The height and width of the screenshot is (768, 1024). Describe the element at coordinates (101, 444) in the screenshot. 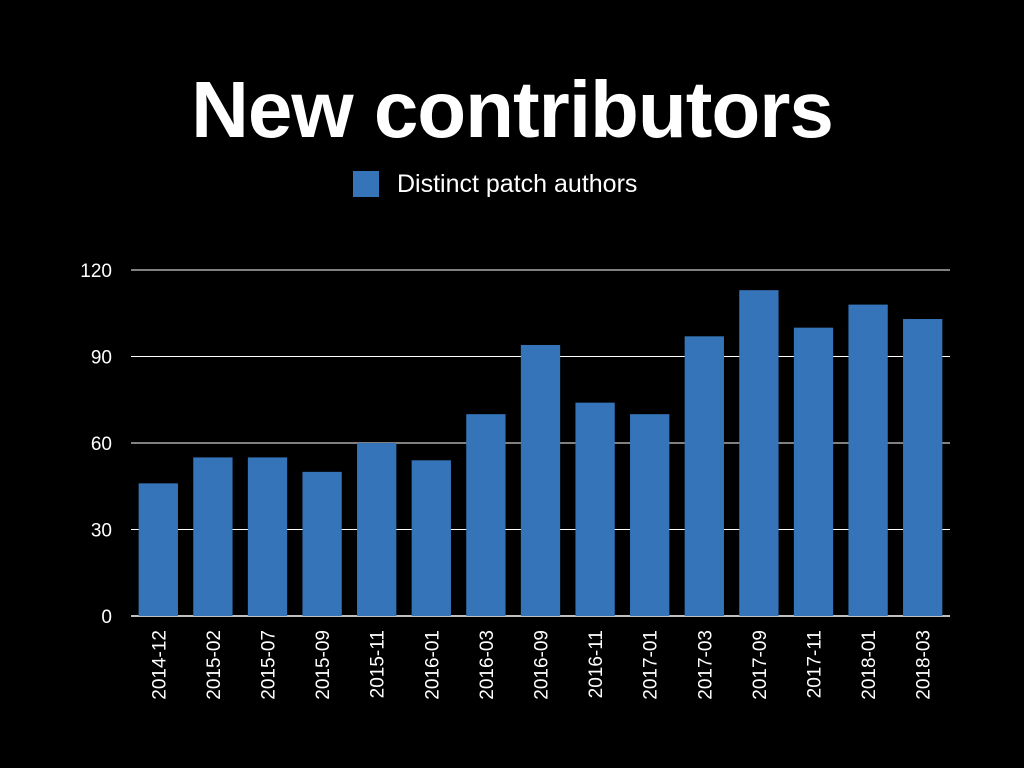

I see `y-tick-label: 60` at that location.